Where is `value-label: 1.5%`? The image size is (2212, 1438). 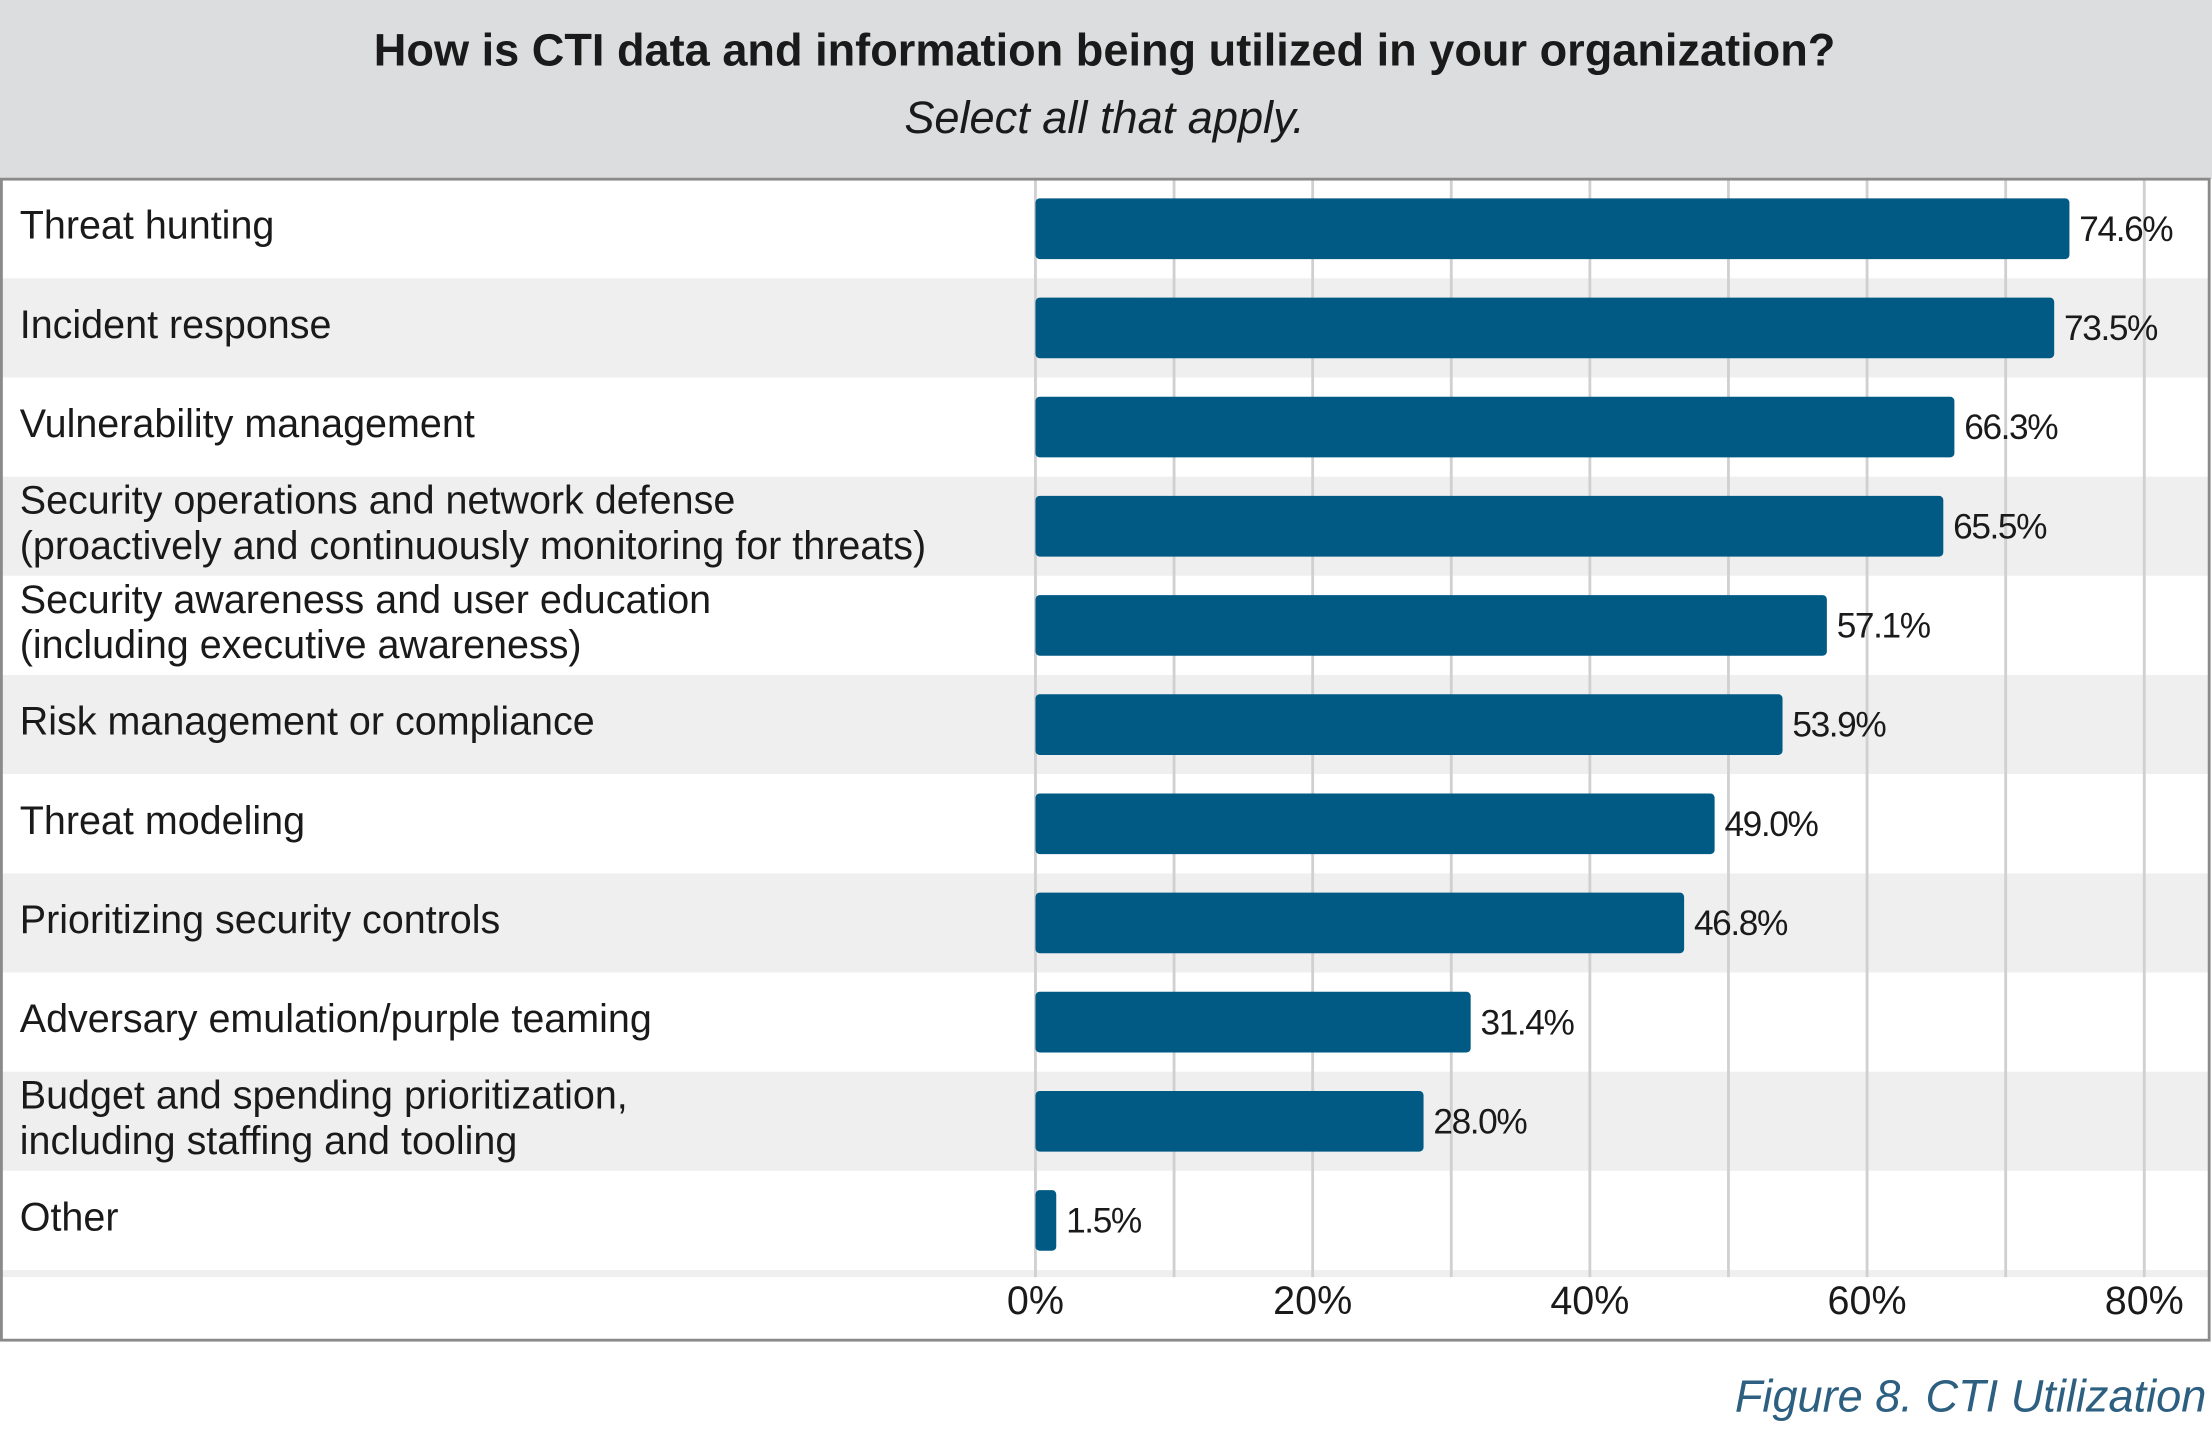
value-label: 1.5% is located at coordinates (1104, 1221).